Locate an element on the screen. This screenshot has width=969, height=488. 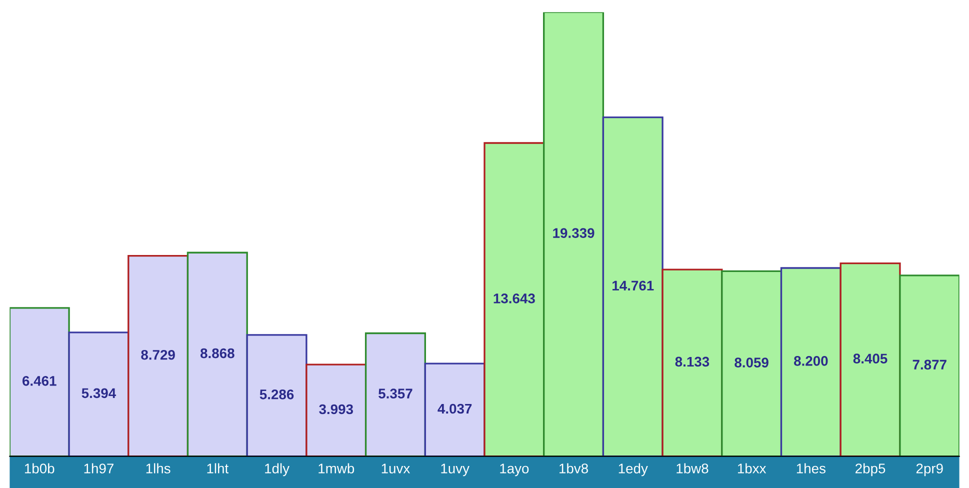
data-label: 6.461 is located at coordinates (39, 381).